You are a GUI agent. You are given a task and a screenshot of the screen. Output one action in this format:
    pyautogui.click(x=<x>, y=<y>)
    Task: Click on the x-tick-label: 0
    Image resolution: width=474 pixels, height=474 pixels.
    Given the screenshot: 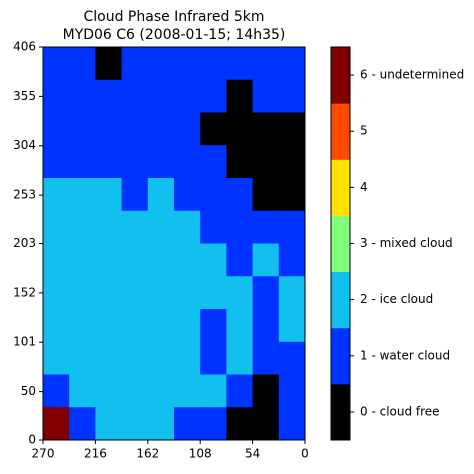 What is the action you would take?
    pyautogui.click(x=305, y=454)
    